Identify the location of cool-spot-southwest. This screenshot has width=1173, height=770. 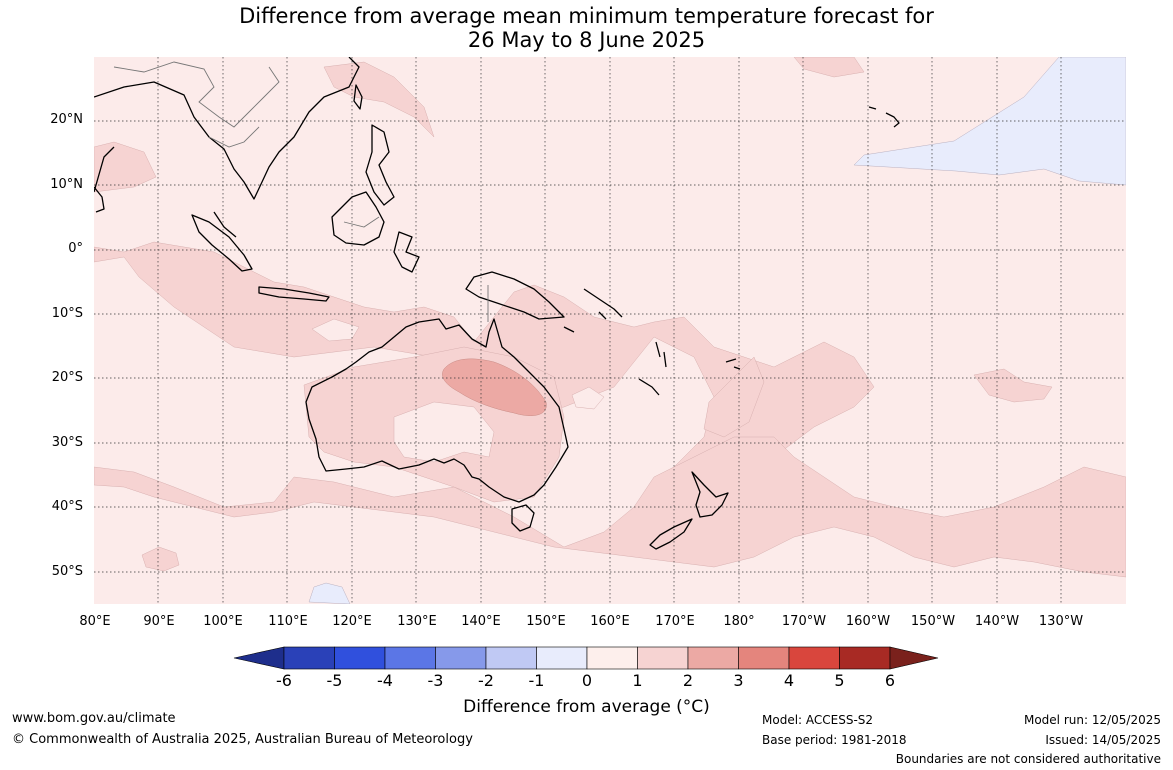
(329, 593).